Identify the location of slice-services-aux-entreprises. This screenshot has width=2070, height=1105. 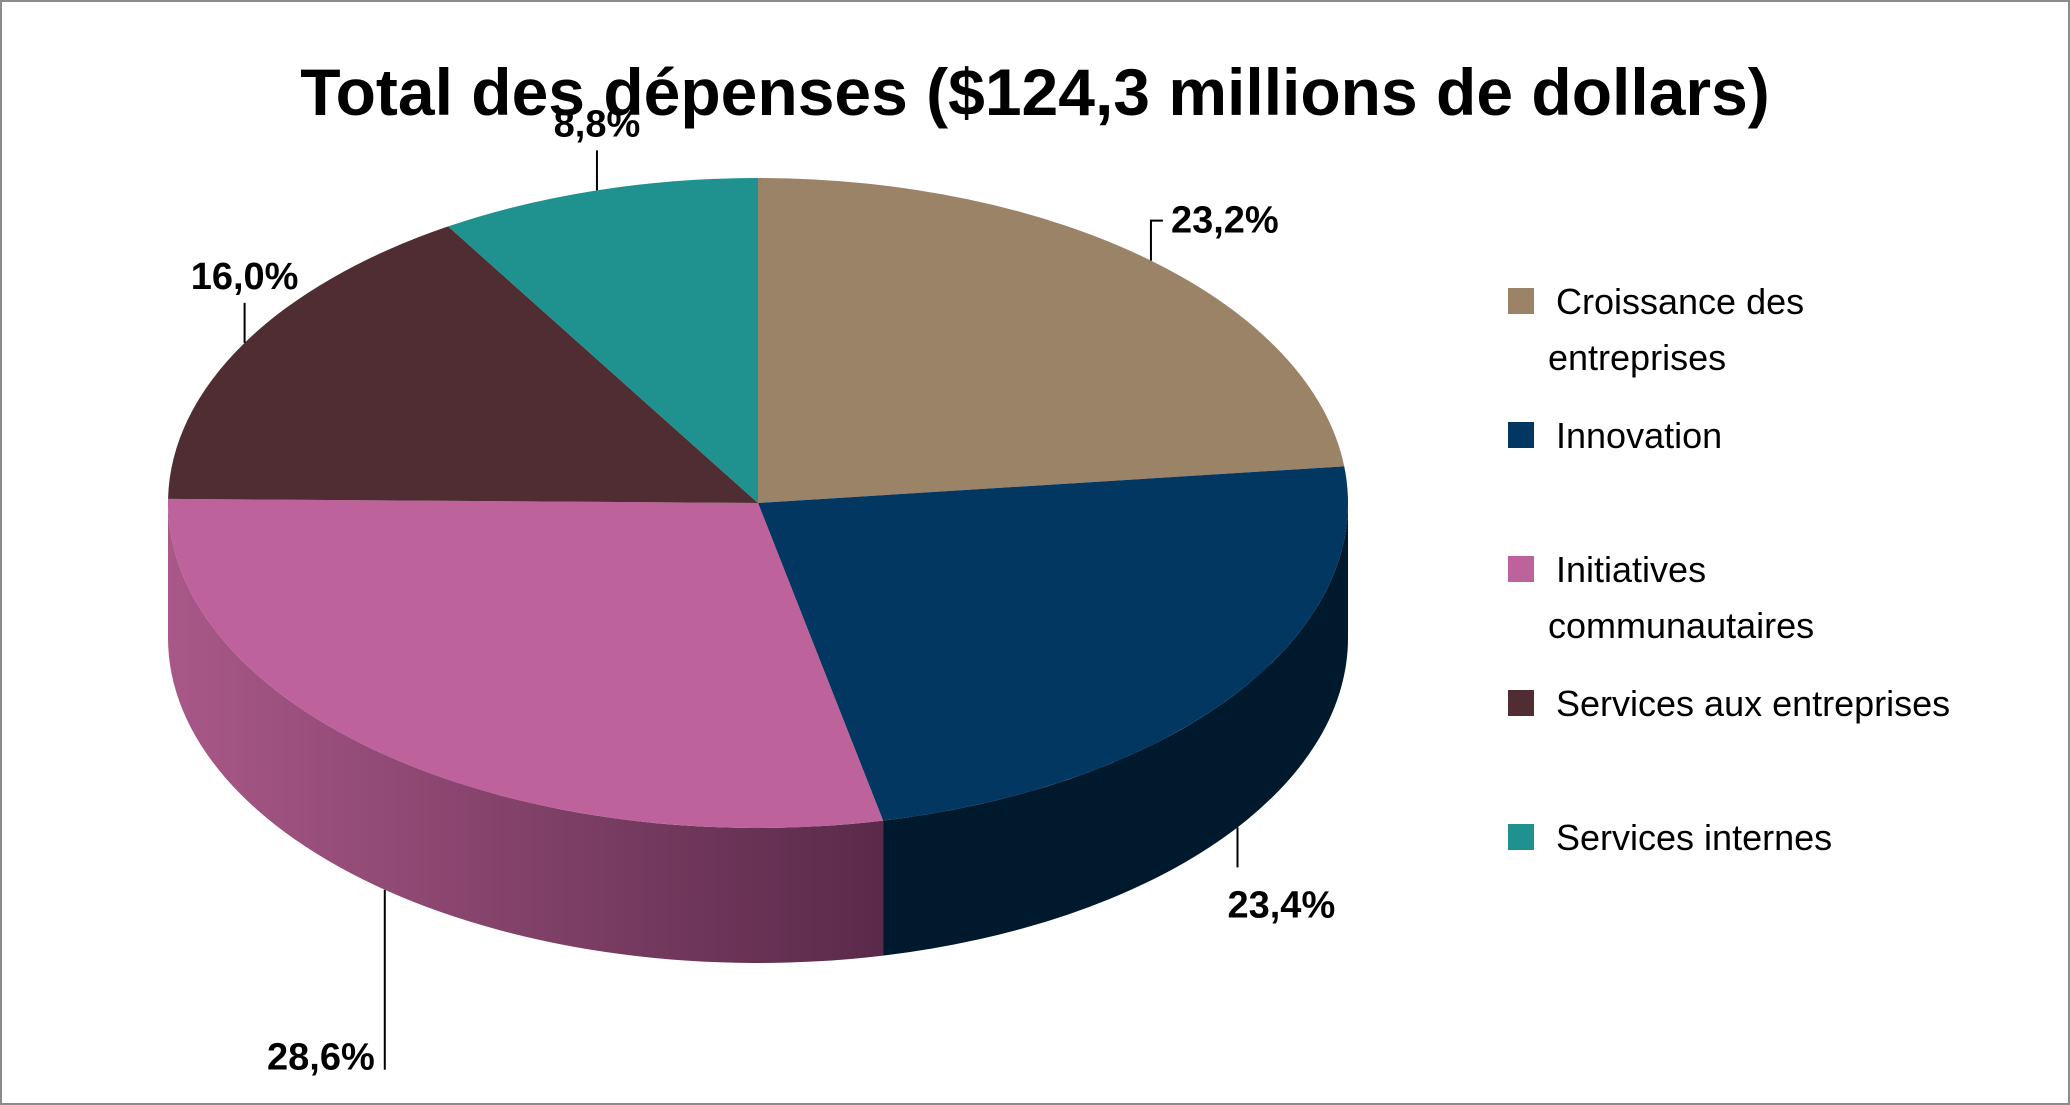
(463, 364).